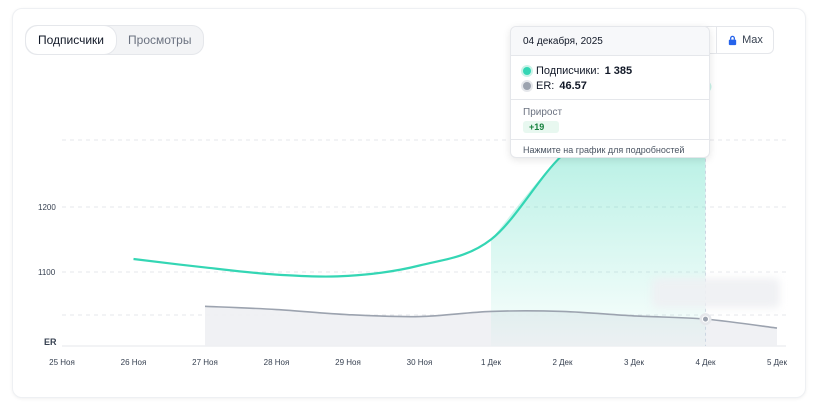  What do you see at coordinates (610, 85) in the screenshot?
I see `tooltip-er-row: ER: 46.57` at bounding box center [610, 85].